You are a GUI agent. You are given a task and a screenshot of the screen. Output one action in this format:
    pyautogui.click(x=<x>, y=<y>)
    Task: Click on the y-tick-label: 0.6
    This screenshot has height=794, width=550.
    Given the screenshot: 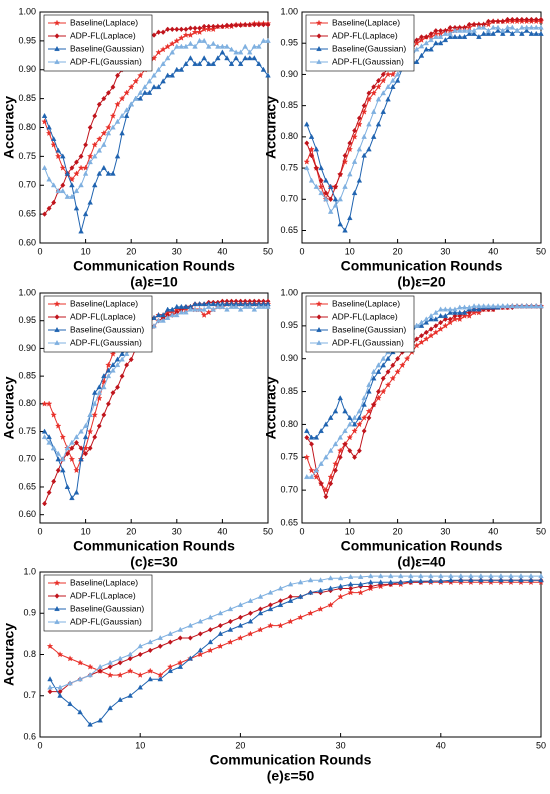 What is the action you would take?
    pyautogui.click(x=29, y=736)
    